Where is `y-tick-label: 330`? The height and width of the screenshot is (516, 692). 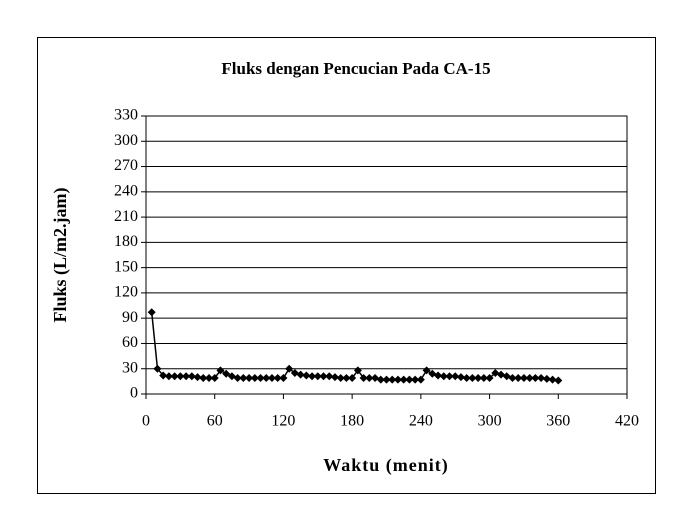
y-tick-label: 330 is located at coordinates (126, 115).